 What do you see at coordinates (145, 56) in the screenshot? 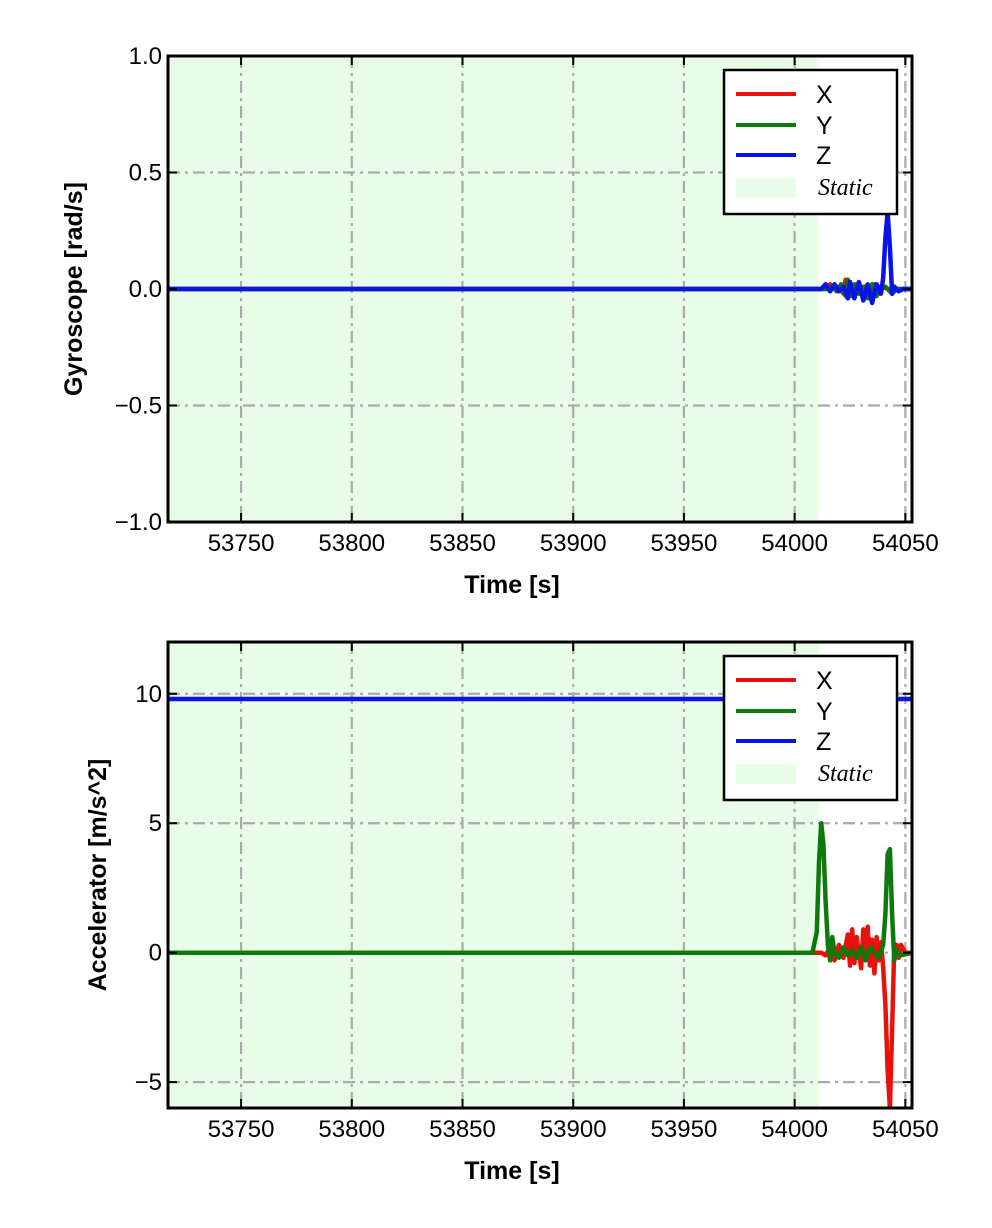
I see `y-tick-label: 1.0` at bounding box center [145, 56].